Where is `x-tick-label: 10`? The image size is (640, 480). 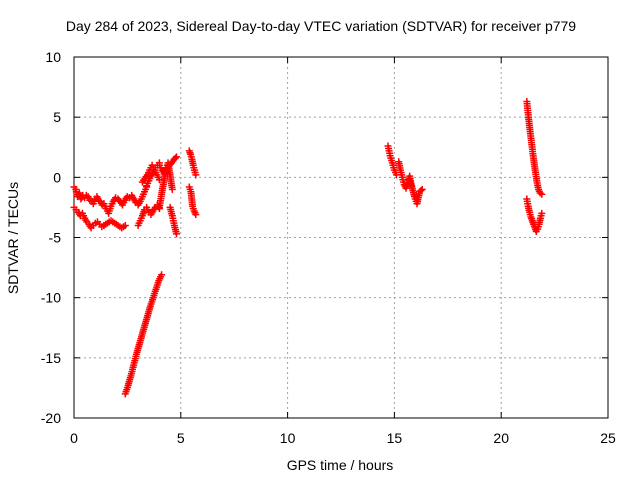 x-tick-label: 10 is located at coordinates (288, 438).